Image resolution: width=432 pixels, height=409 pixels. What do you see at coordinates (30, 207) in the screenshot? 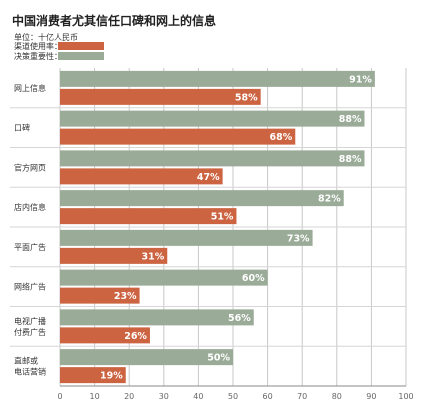
I see `category-label-3: 店内信息` at bounding box center [30, 207].